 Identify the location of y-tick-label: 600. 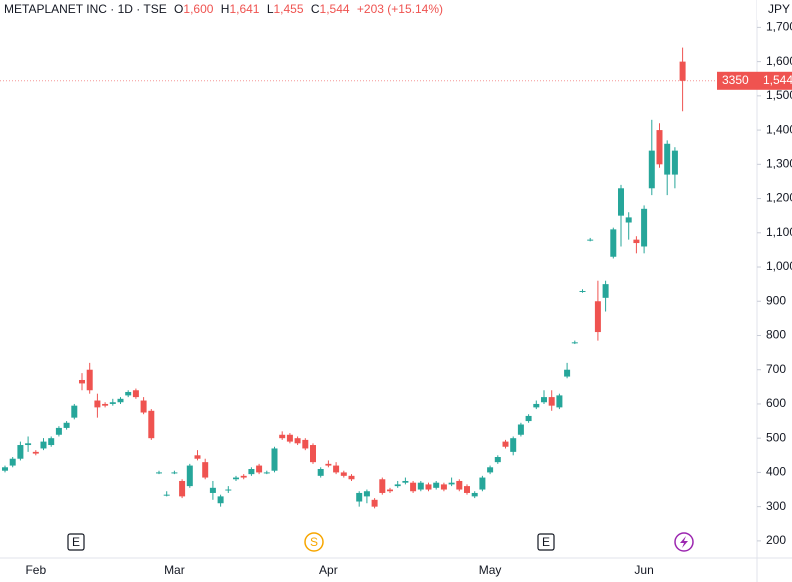
(776, 403).